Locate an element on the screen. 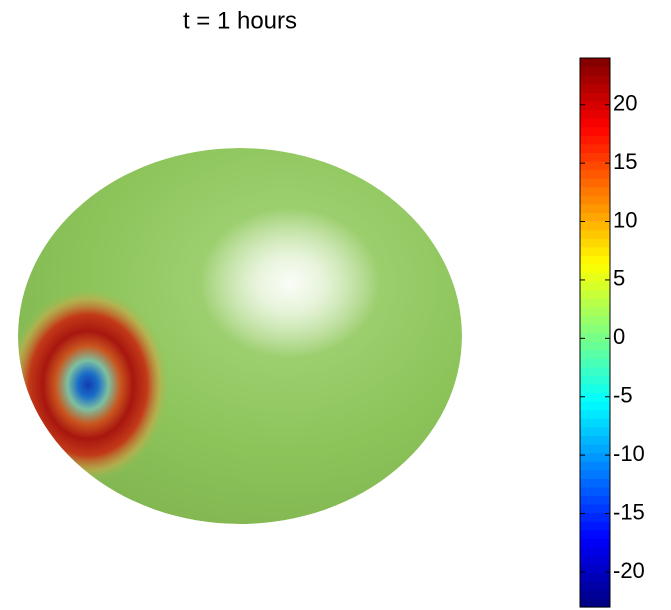 This screenshot has height=610, width=671. colorbar-tick-label: 15 is located at coordinates (625, 161).